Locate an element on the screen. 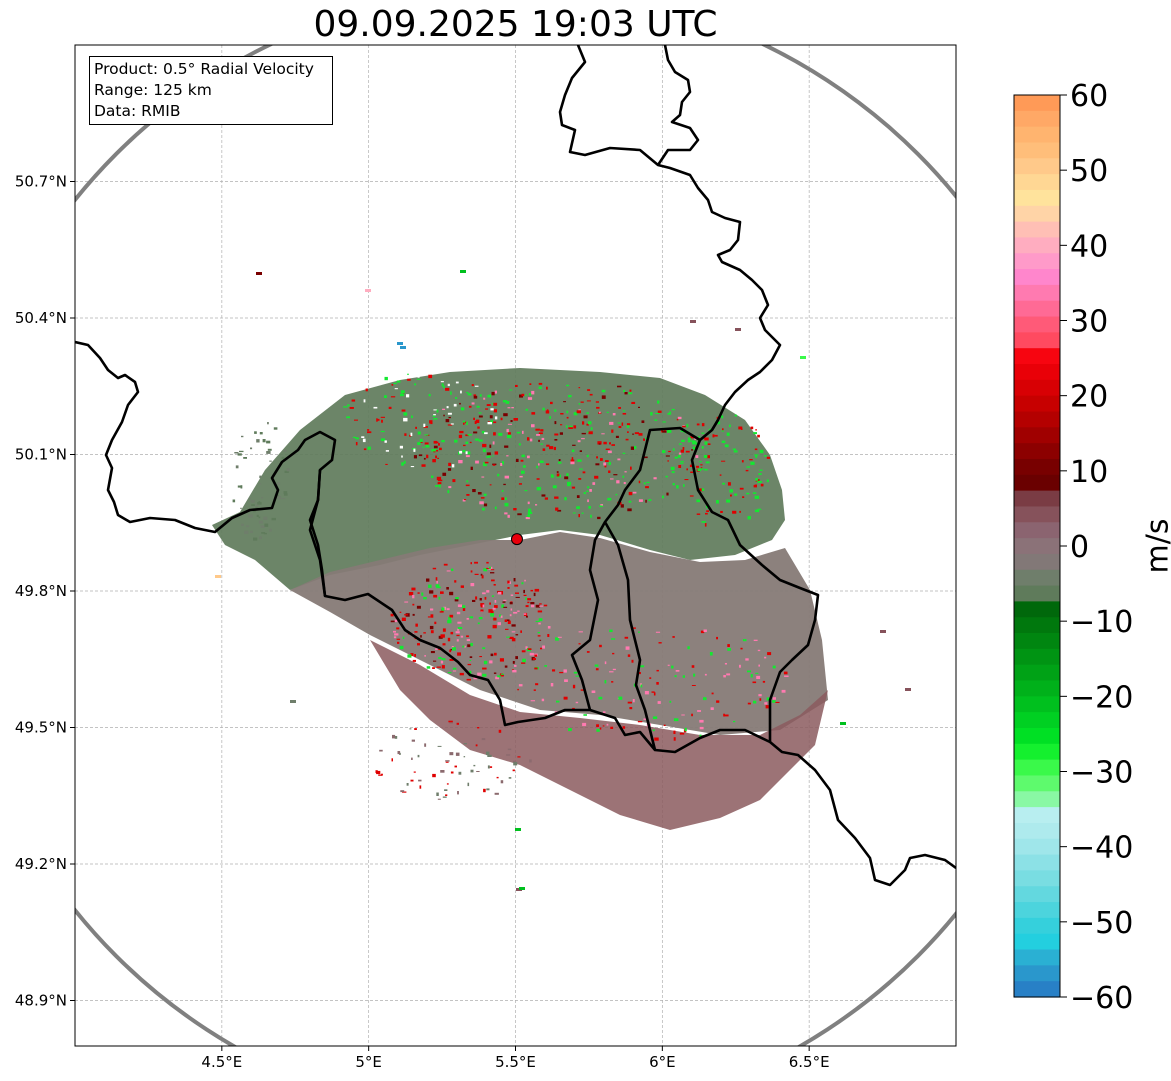 Image resolution: width=1171 pixels, height=1081 pixels. border-germany-netherlands is located at coordinates (678, 105).